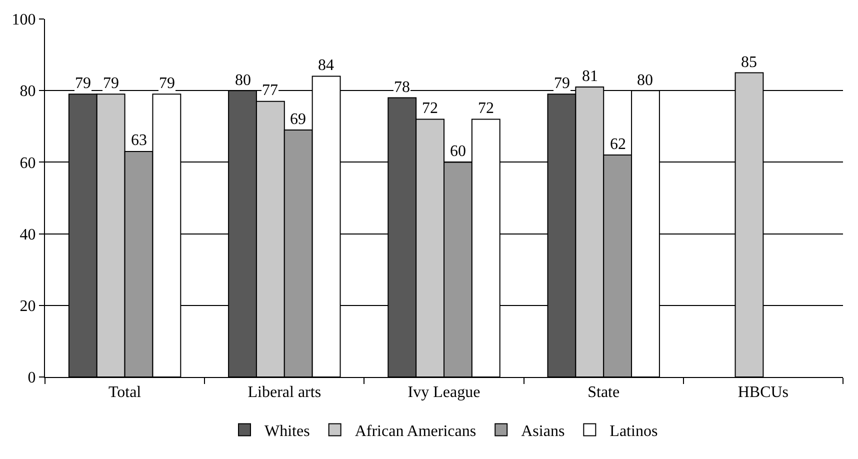  Describe the element at coordinates (32, 378) in the screenshot. I see `y-tick-label: 0` at that location.